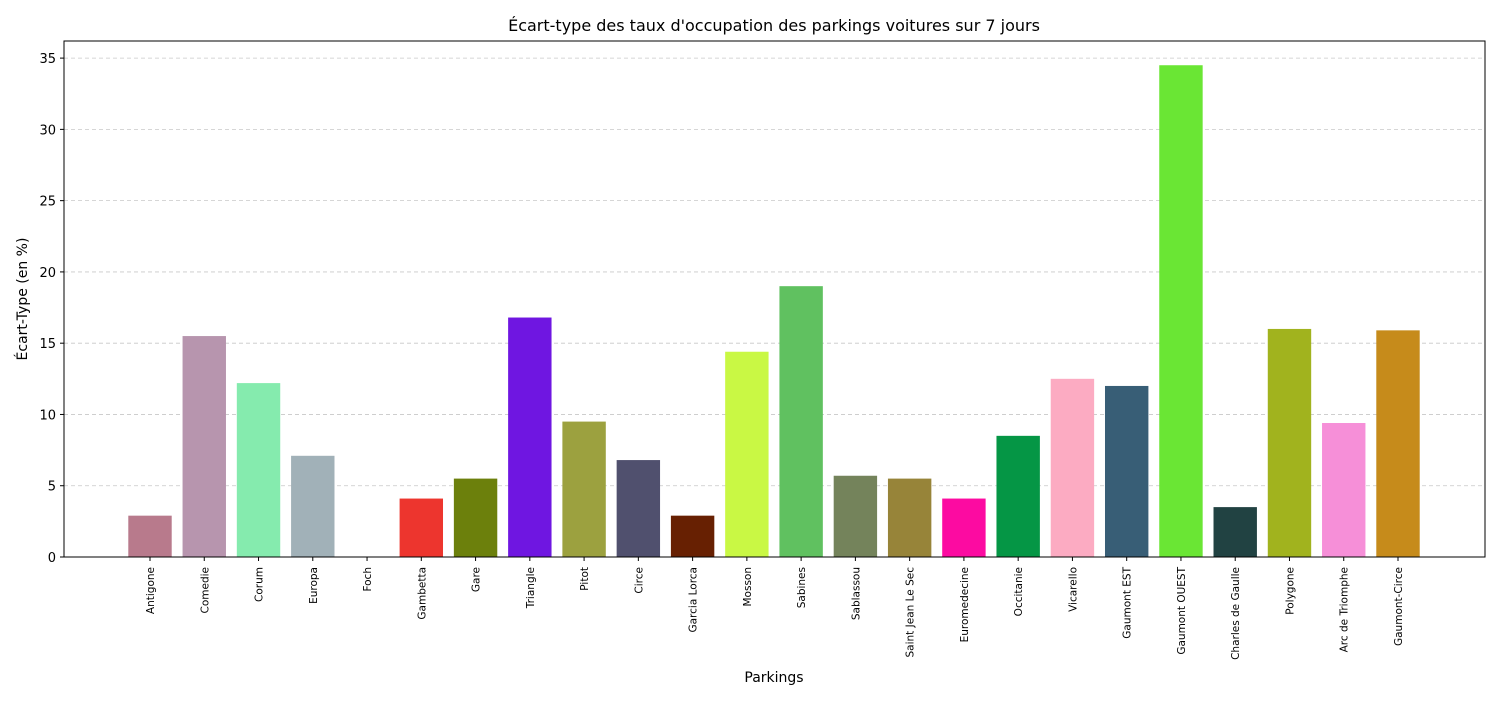  What do you see at coordinates (801, 421) in the screenshot?
I see `bar-sabines` at bounding box center [801, 421].